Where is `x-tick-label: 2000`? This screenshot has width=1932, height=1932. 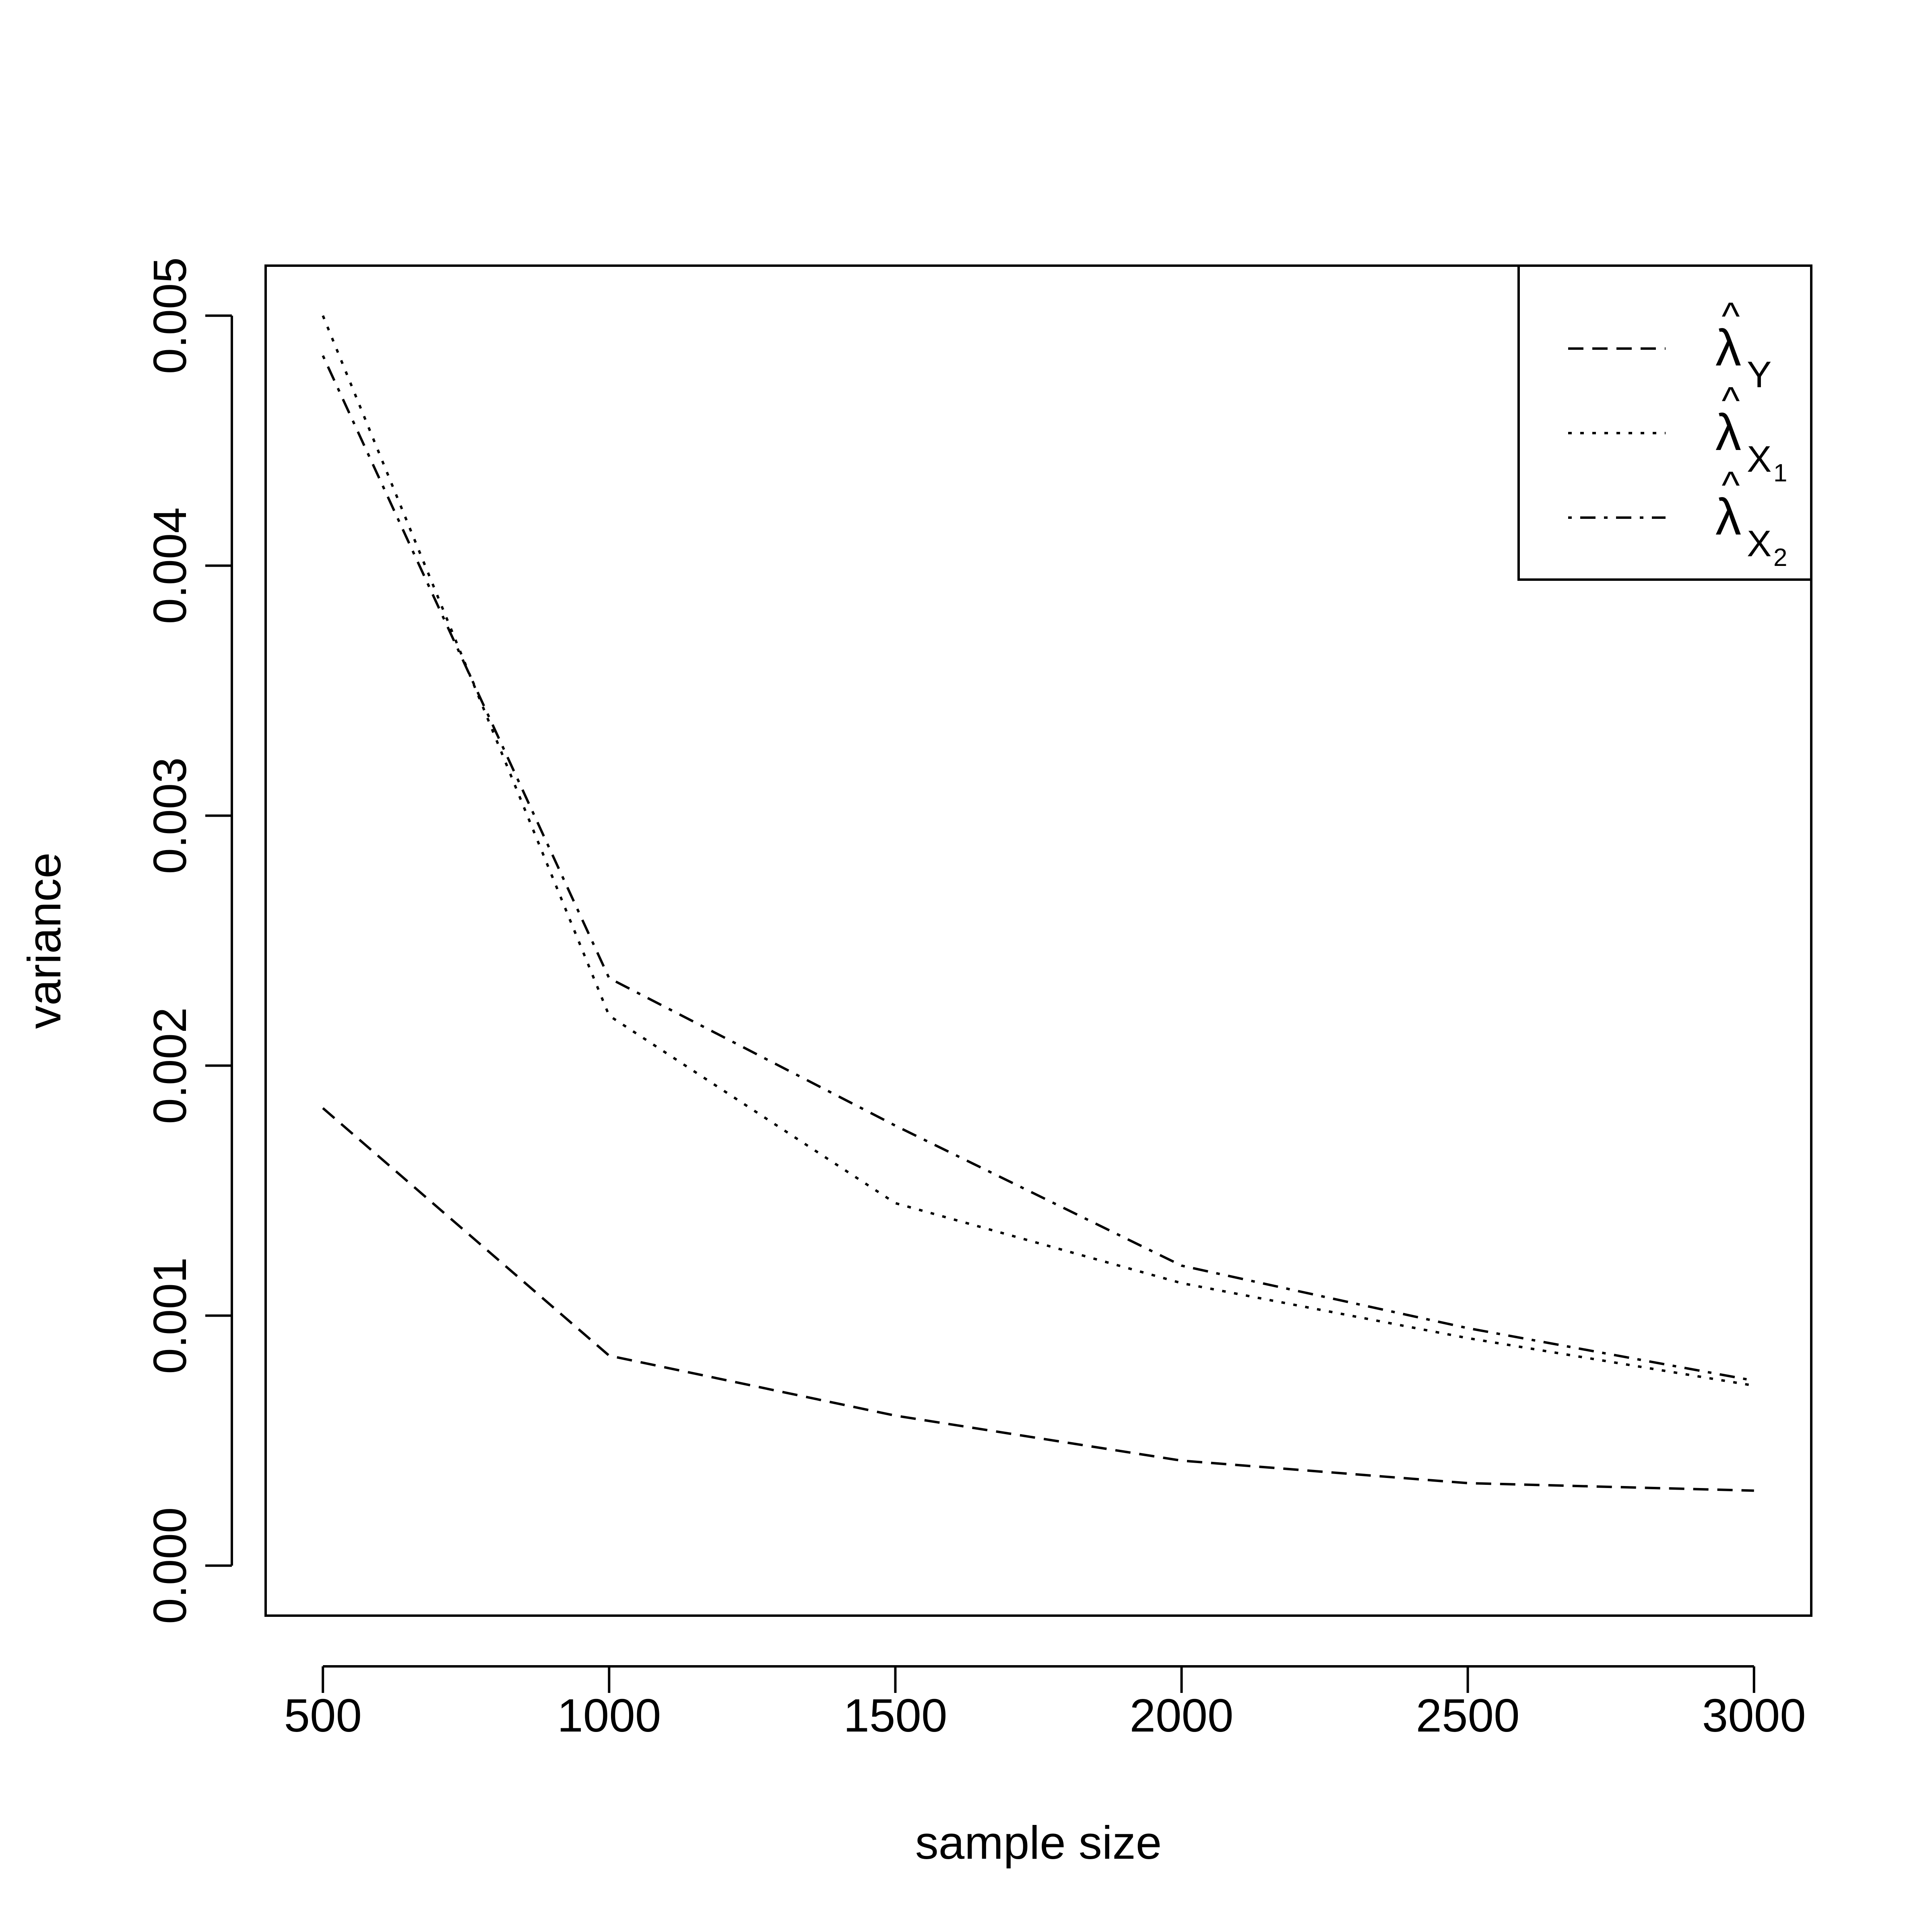 x-tick-label: 2000 is located at coordinates (1182, 1715).